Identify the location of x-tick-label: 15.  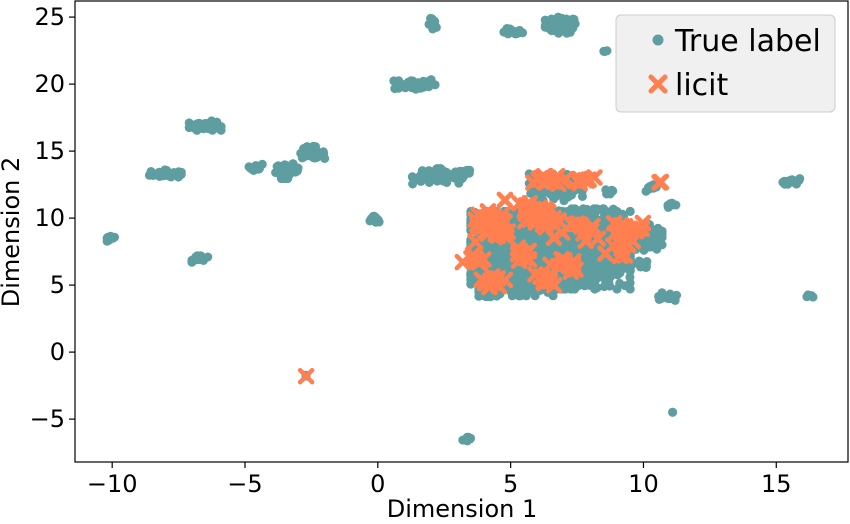
(776, 484).